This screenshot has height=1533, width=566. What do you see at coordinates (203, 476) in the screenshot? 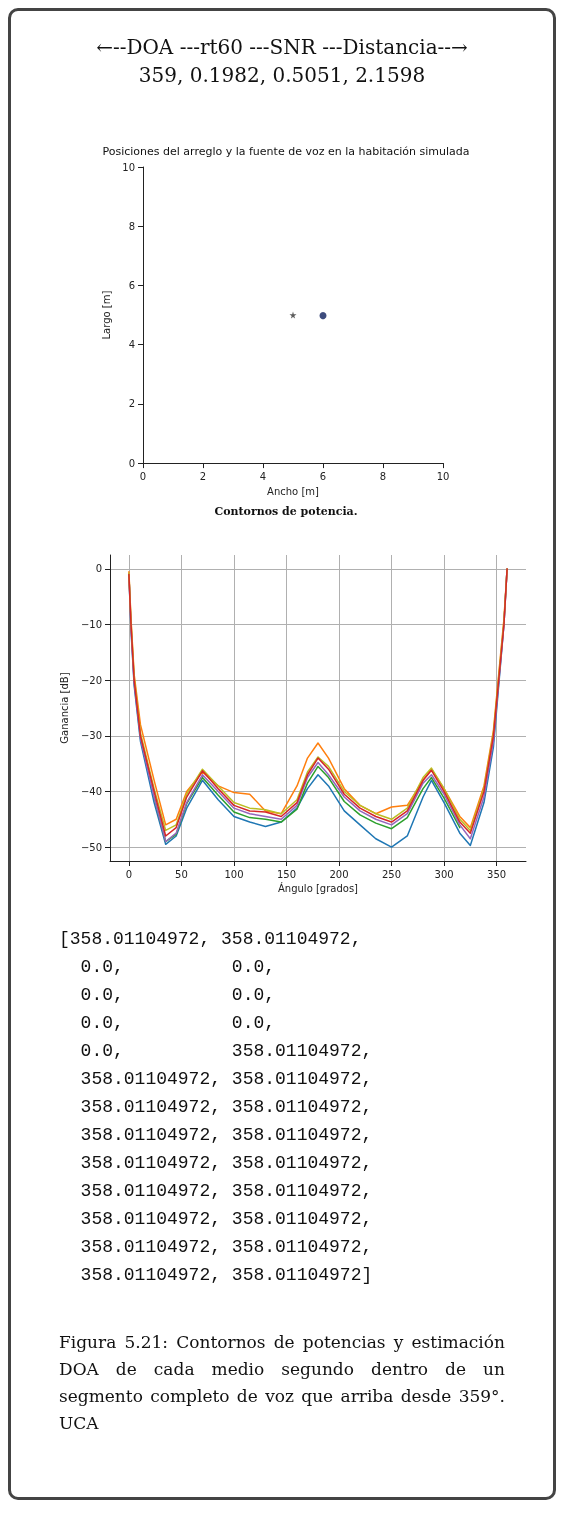
I see `x-tick-label: 2` at bounding box center [203, 476].